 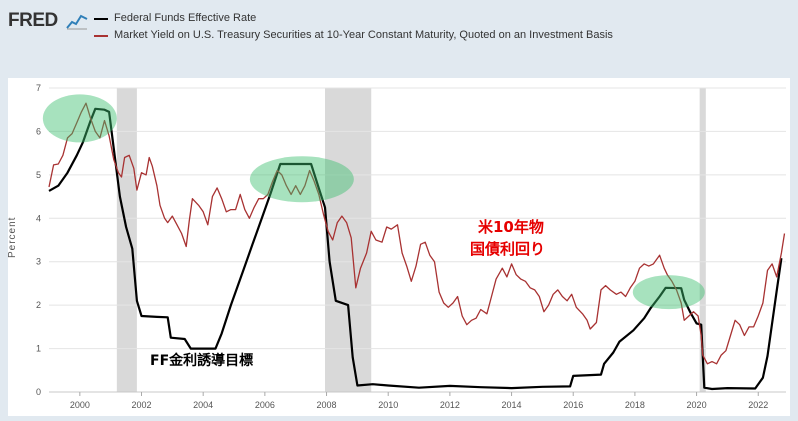 What do you see at coordinates (512, 405) in the screenshot?
I see `x-tick-label-2014: 2014` at bounding box center [512, 405].